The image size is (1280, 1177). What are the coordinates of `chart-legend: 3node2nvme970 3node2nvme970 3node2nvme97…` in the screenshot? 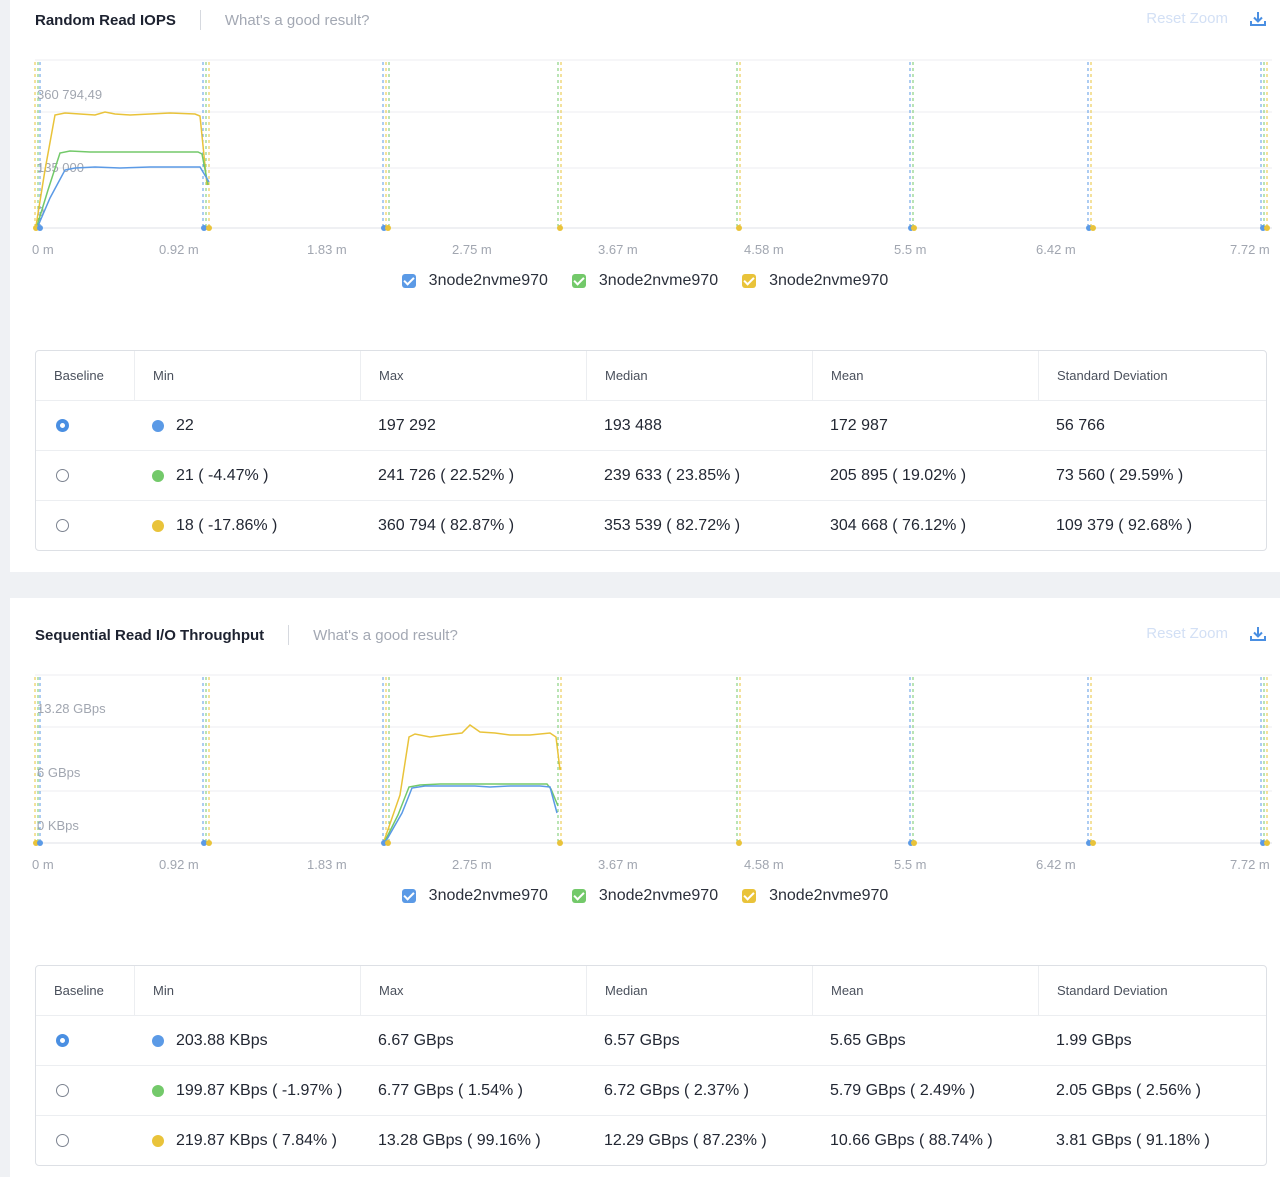 It's located at (645, 896).